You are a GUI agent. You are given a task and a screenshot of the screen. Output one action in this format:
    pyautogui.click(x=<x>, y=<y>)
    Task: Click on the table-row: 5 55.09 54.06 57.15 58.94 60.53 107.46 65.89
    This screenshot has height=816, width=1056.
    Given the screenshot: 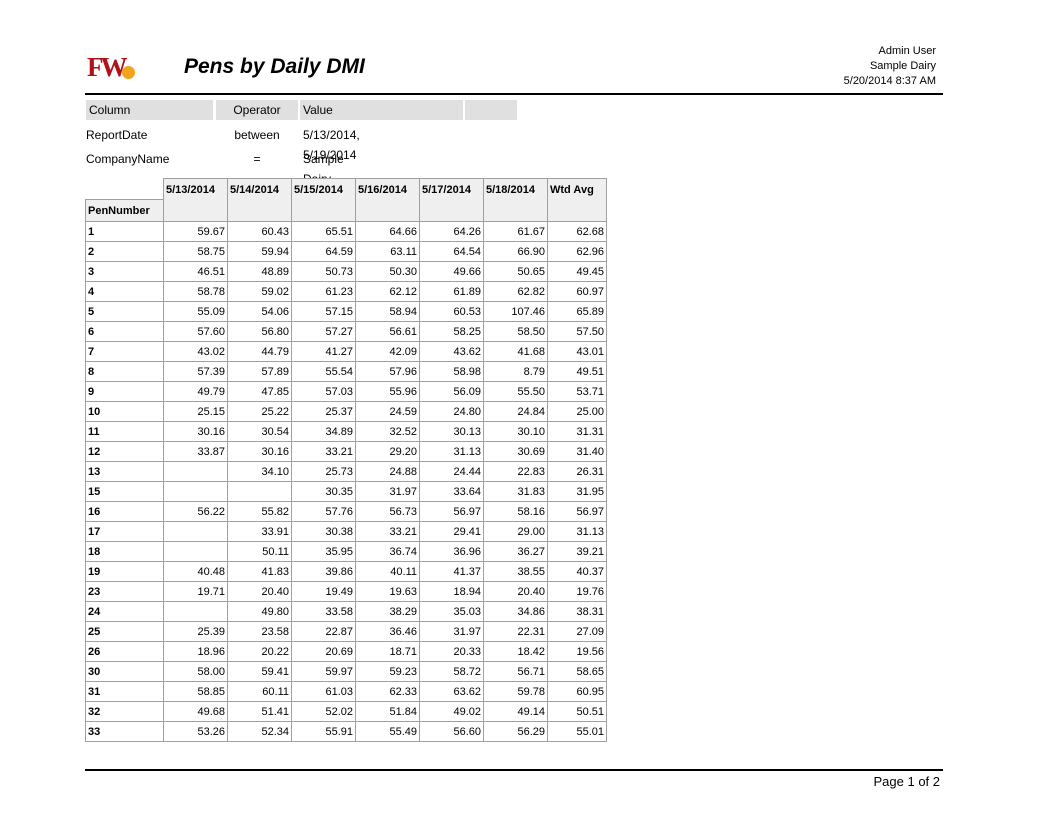 What is the action you would take?
    pyautogui.click(x=346, y=311)
    